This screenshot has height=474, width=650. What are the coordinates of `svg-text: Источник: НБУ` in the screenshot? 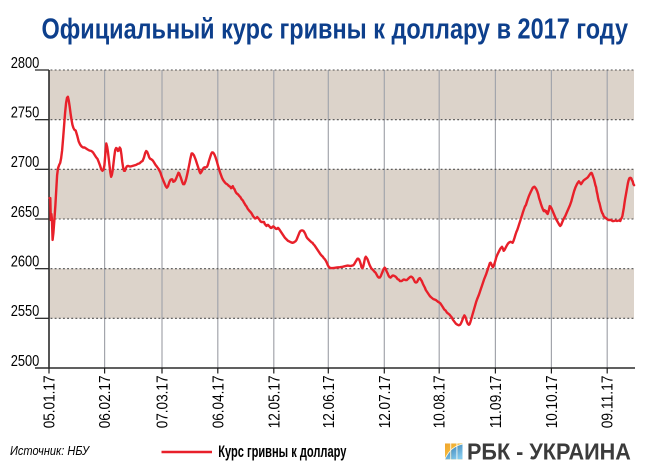 It's located at (50, 450).